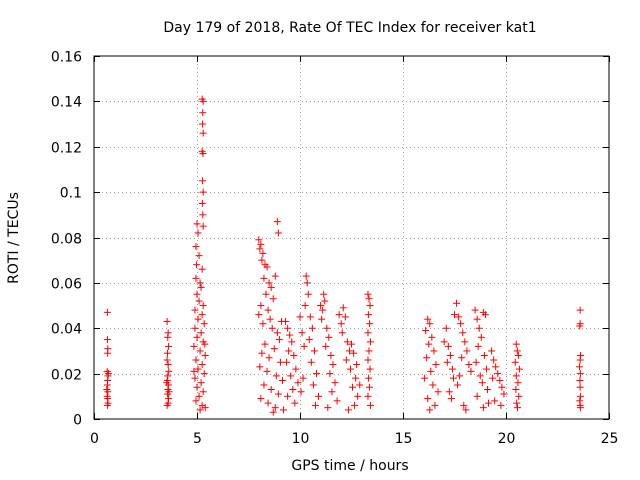  Describe the element at coordinates (66, 285) in the screenshot. I see `y-tick-label: 0.06` at that location.